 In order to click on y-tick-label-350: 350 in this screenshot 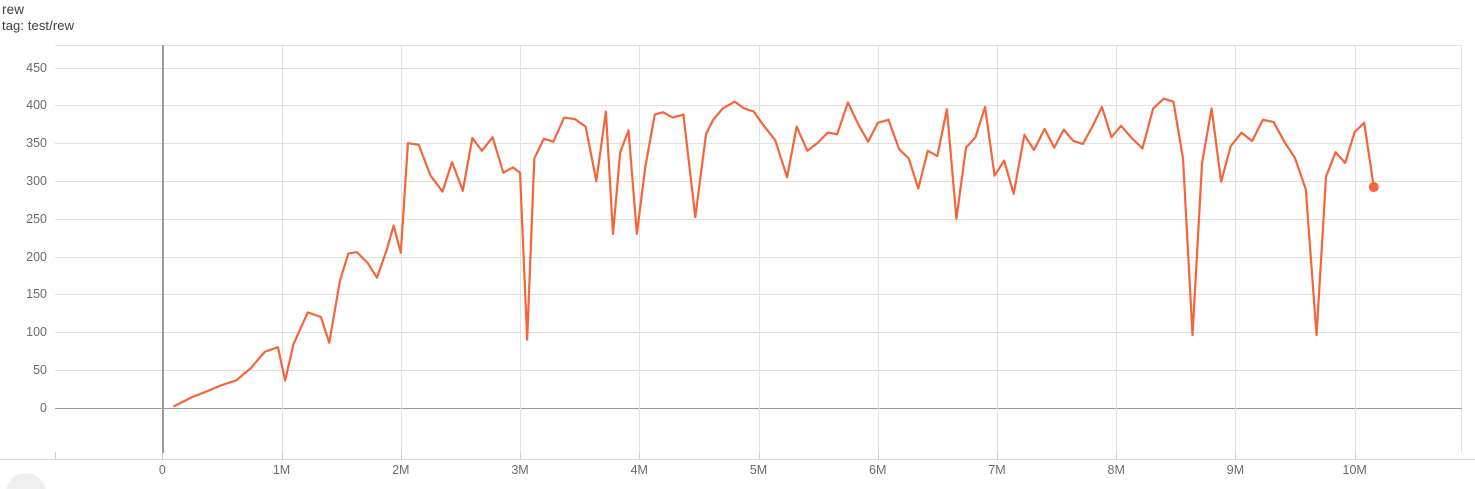, I will do `click(36, 143)`.